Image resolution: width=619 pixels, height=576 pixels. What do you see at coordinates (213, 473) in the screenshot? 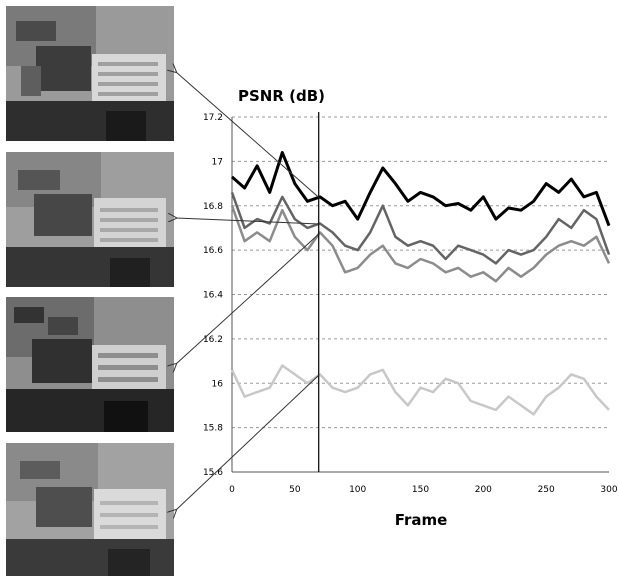
I see `y-tick-label: 15.6` at bounding box center [213, 473].